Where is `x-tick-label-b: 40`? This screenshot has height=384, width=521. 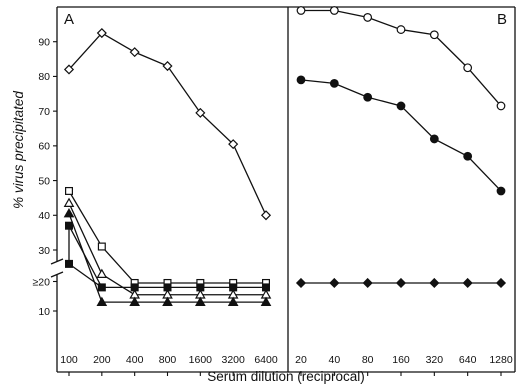
x-tick-label-b: 40 is located at coordinates (334, 360).